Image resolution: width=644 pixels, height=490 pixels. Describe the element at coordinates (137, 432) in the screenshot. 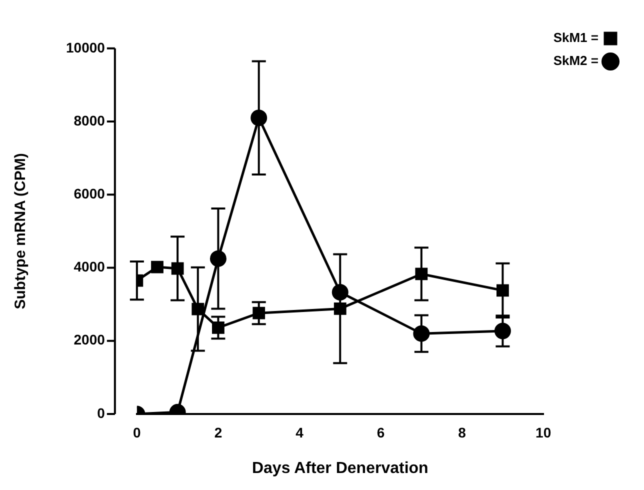

I see `x-tick-label: 0` at that location.